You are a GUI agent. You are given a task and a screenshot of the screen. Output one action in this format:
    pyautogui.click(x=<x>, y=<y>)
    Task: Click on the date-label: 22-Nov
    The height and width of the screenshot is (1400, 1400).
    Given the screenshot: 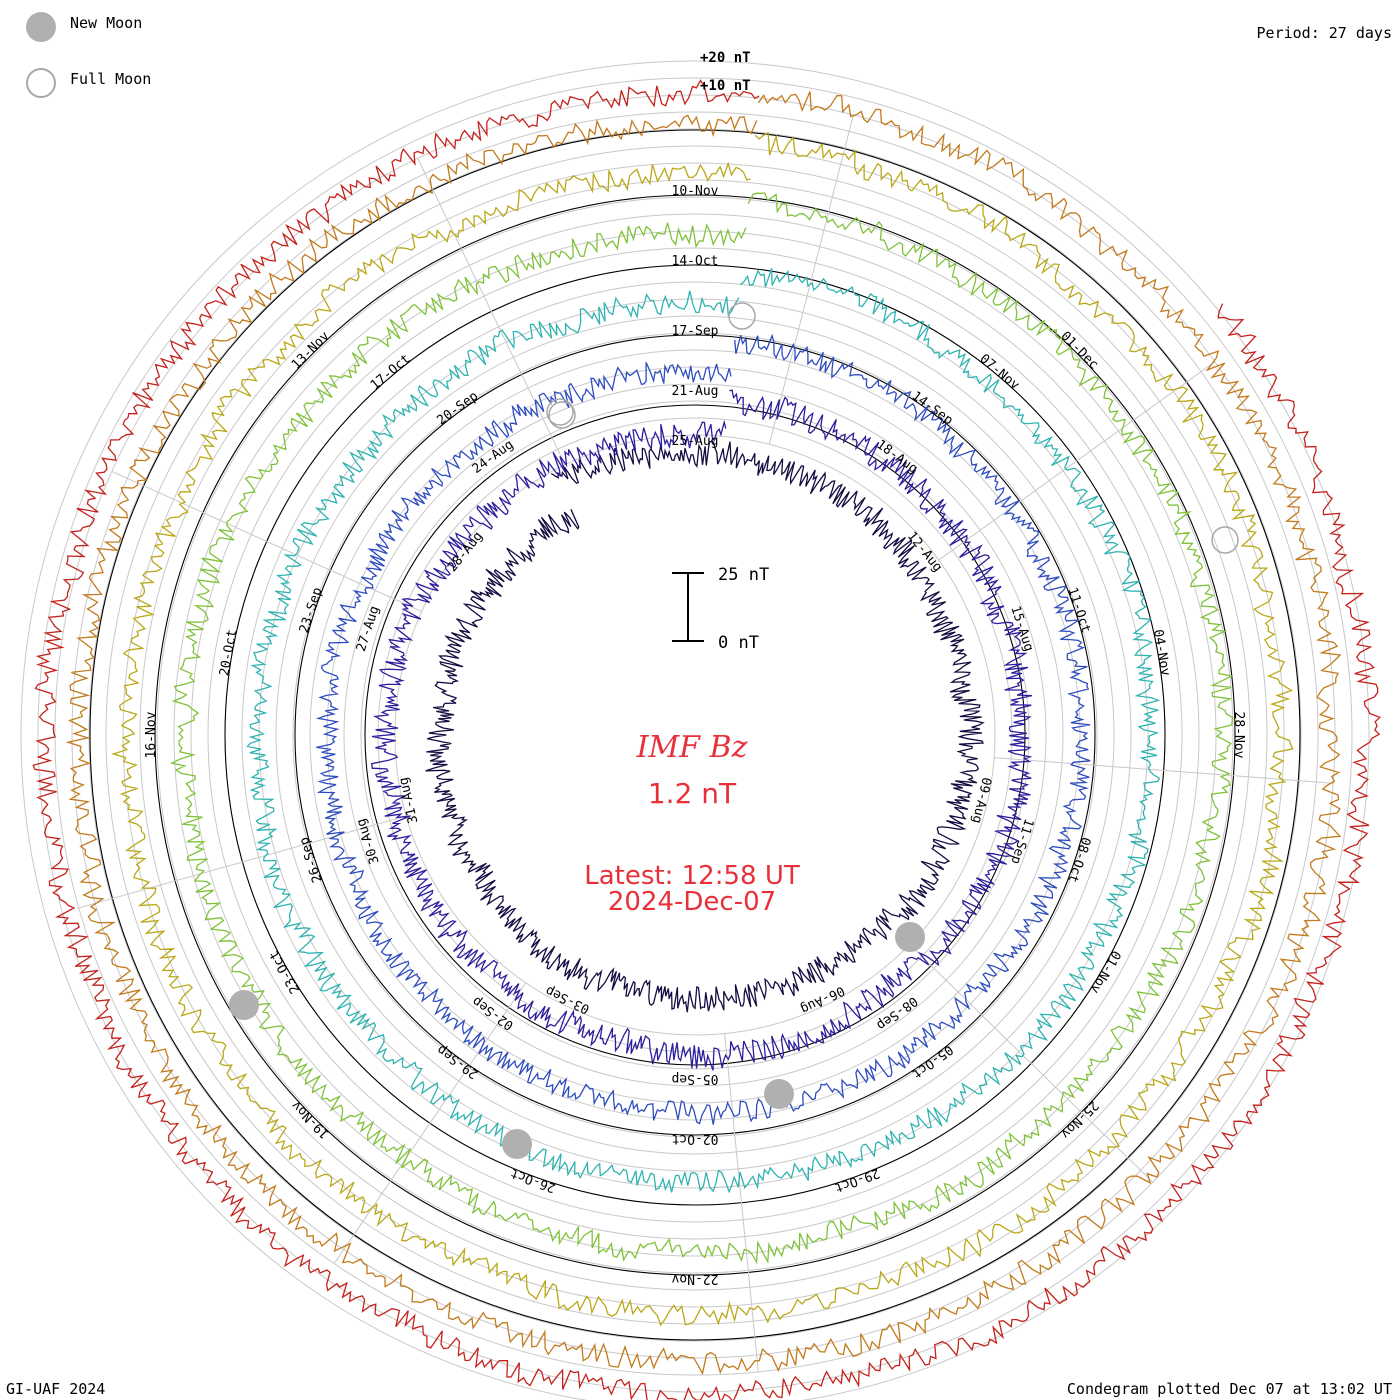 What is the action you would take?
    pyautogui.click(x=694, y=1278)
    